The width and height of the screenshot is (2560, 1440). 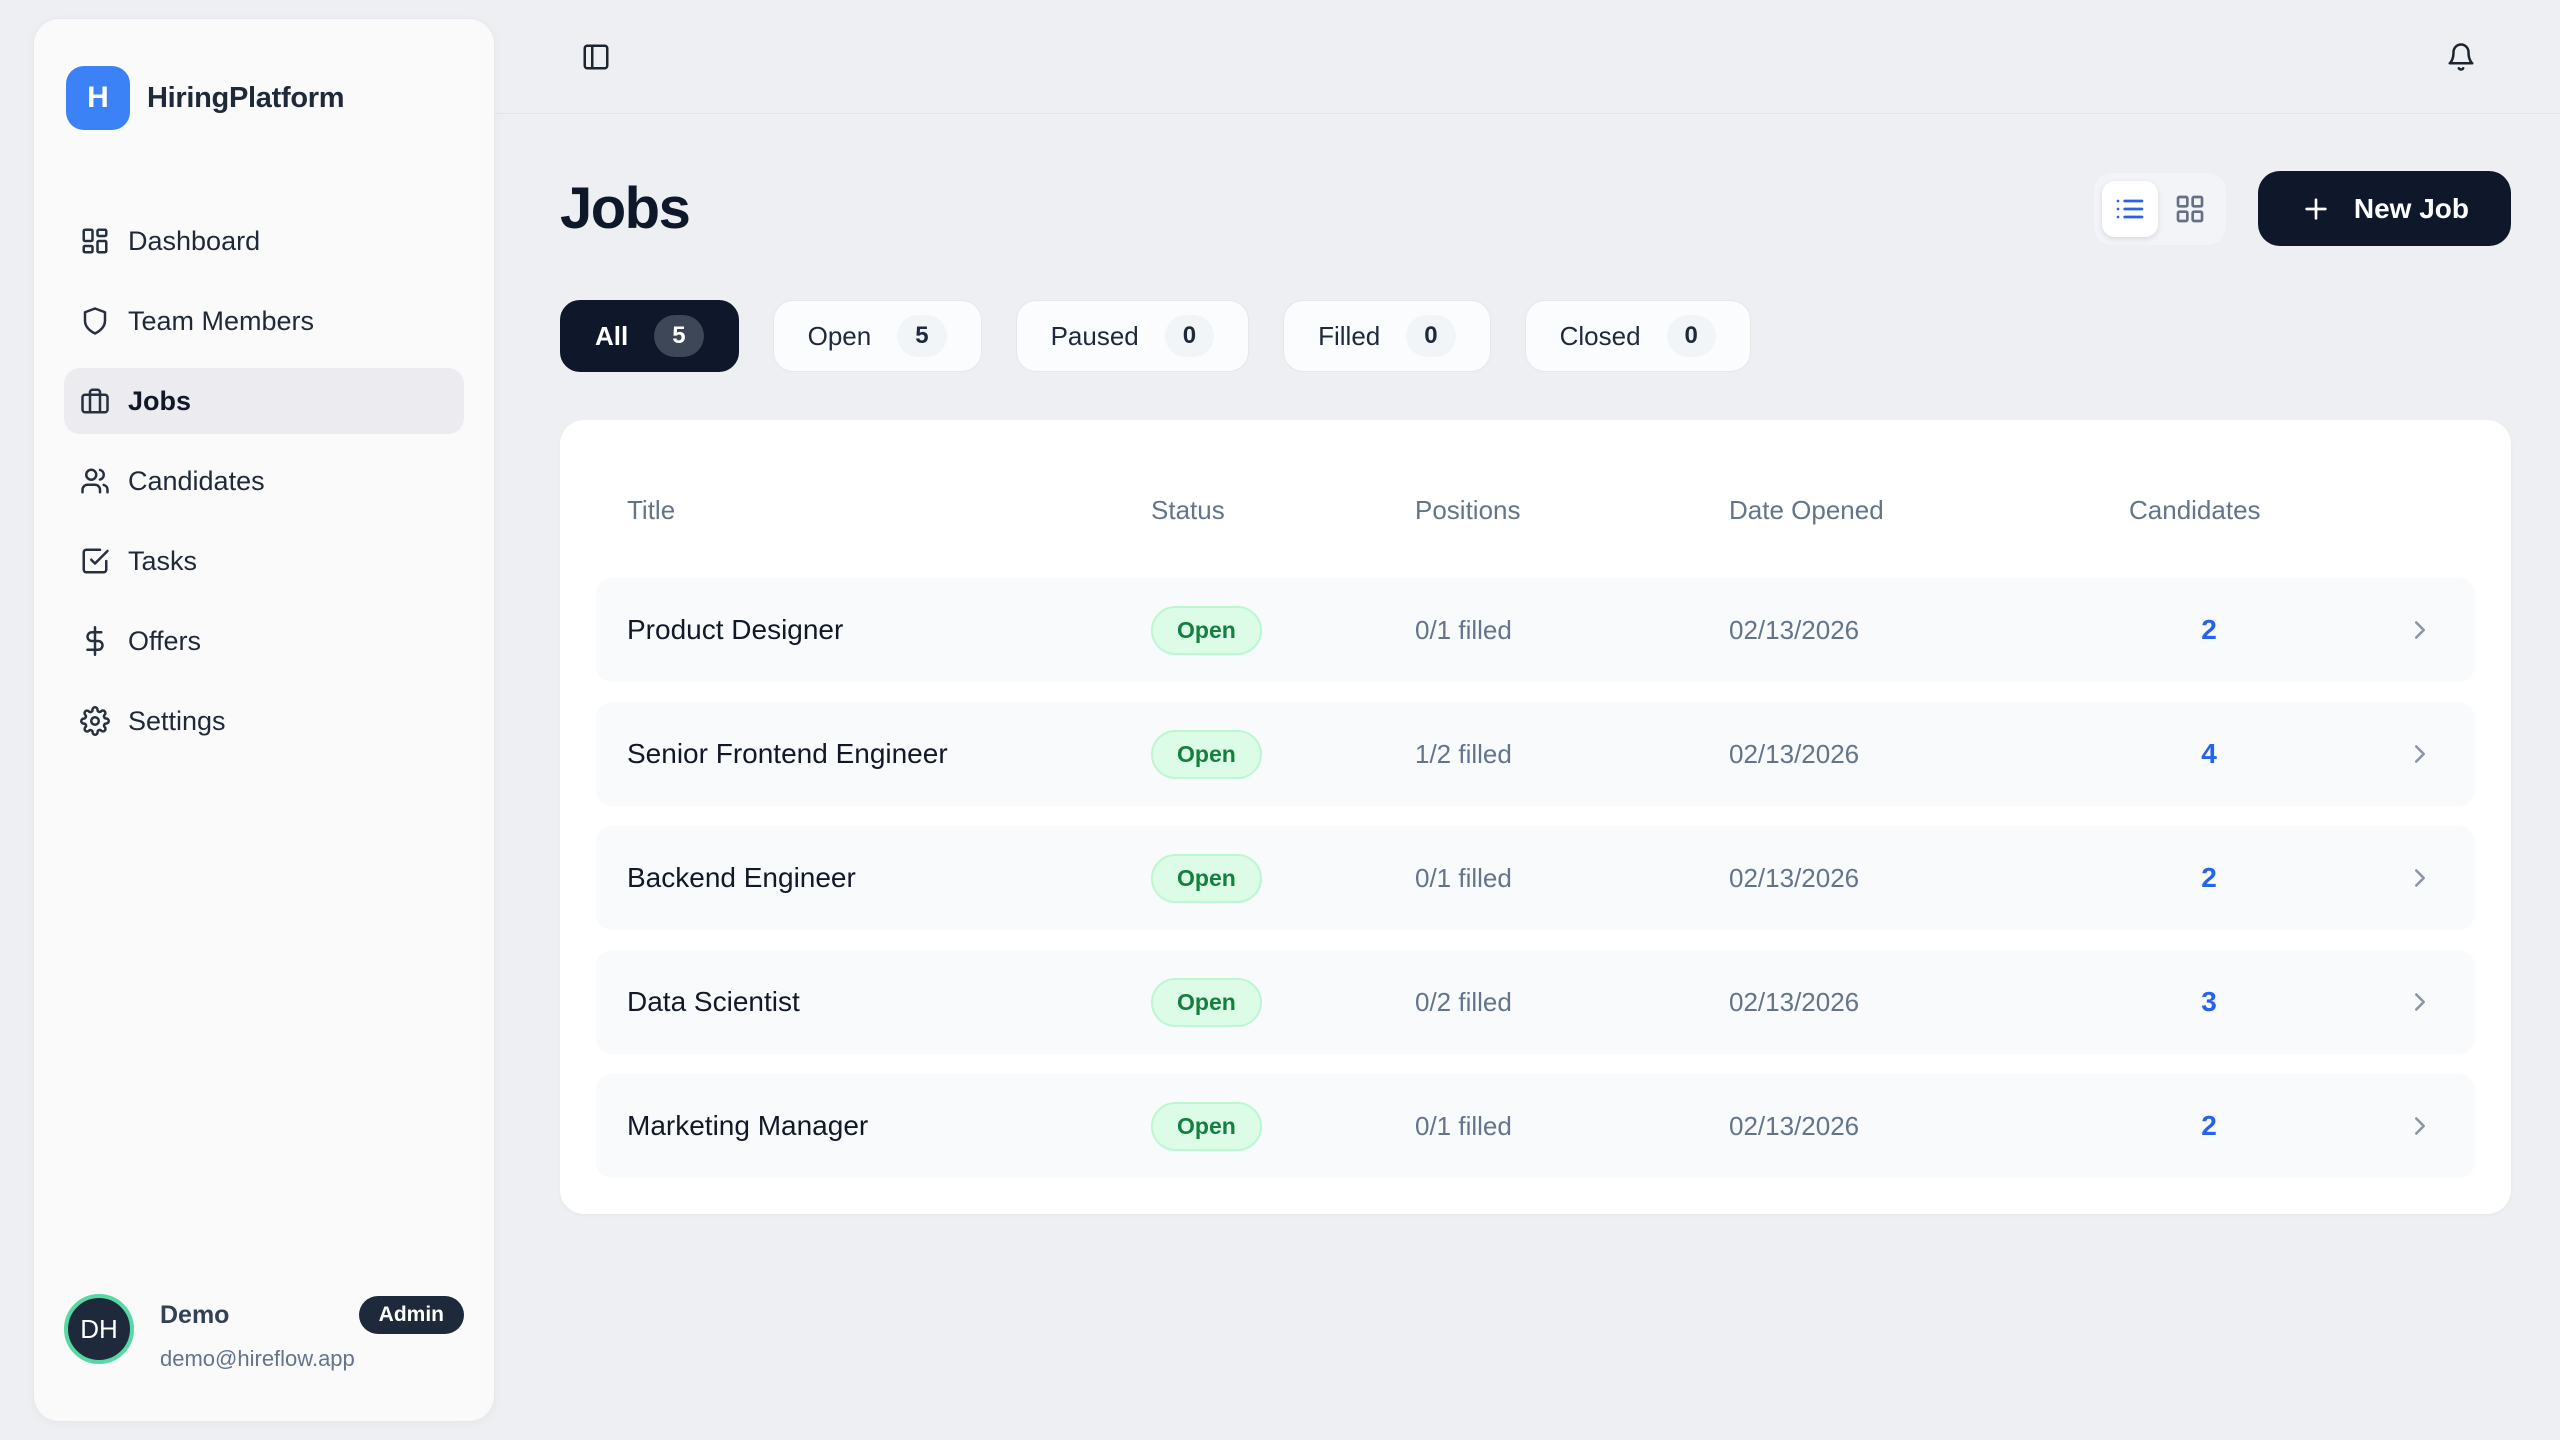 I want to click on role-badge: Admin, so click(x=411, y=1315).